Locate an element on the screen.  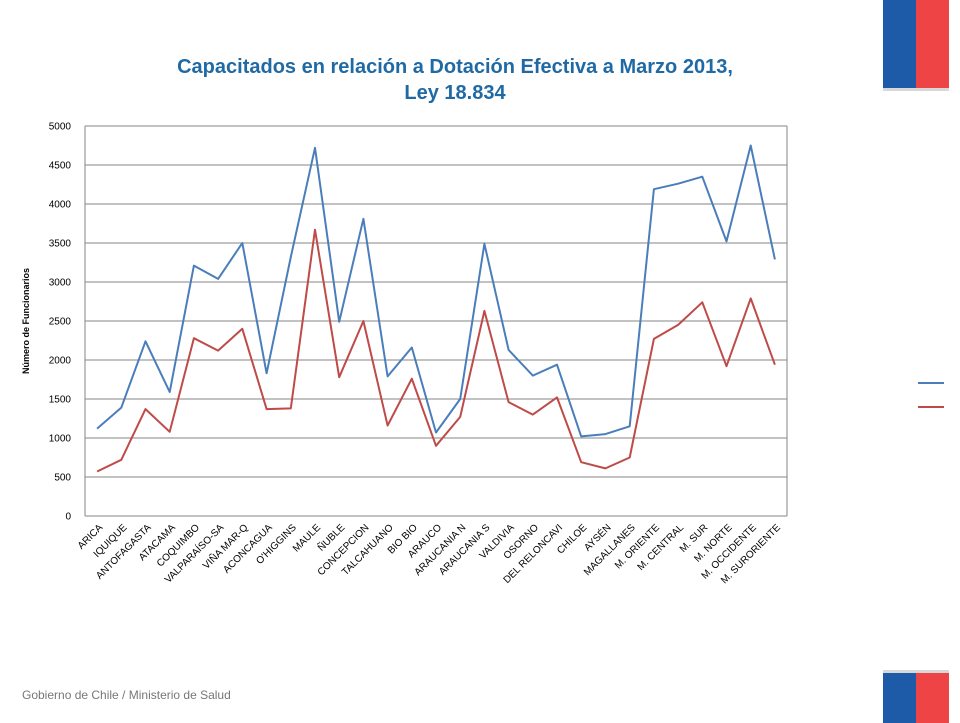
y-tick-label: 5000 is located at coordinates (60, 127).